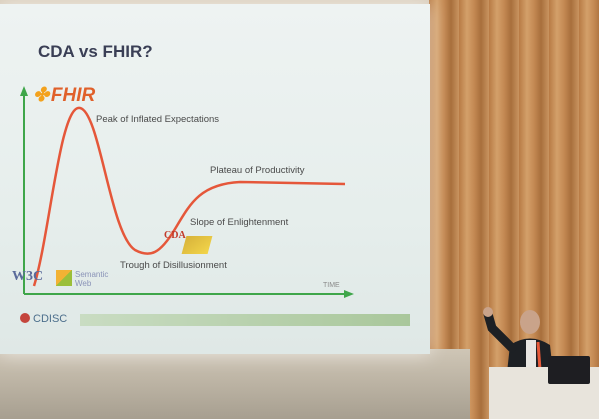 This screenshot has height=419, width=599. Describe the element at coordinates (95, 51) in the screenshot. I see `slide-title: CDA vs FHIR?` at that location.